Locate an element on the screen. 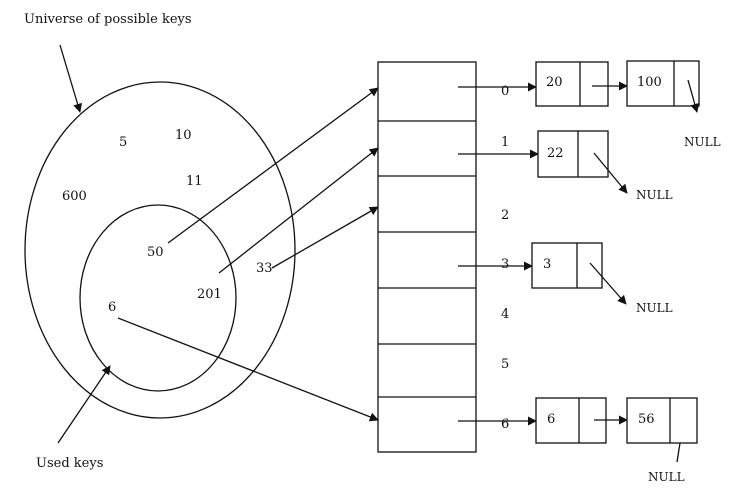  slot1-null-label: NULL is located at coordinates (654, 195).